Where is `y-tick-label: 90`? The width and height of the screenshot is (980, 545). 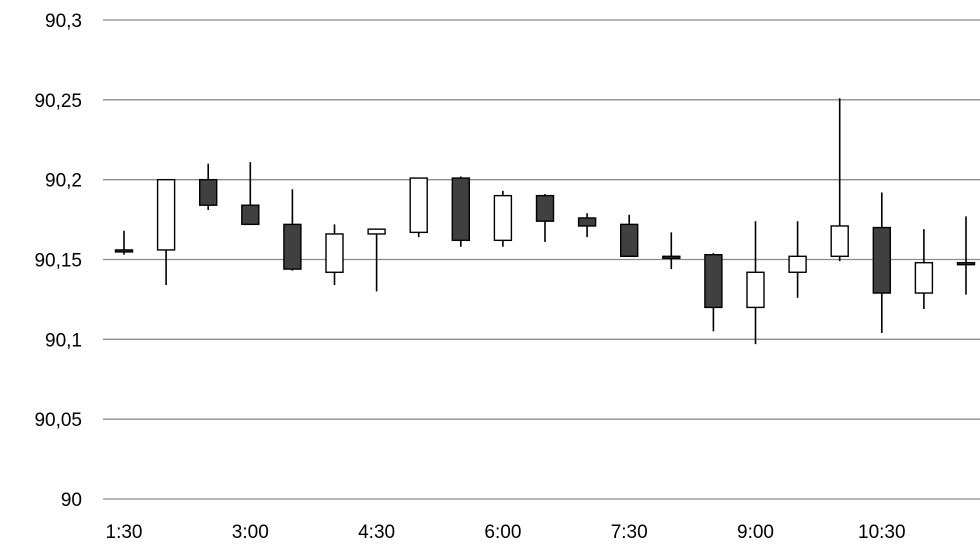 y-tick-label: 90 is located at coordinates (71, 500).